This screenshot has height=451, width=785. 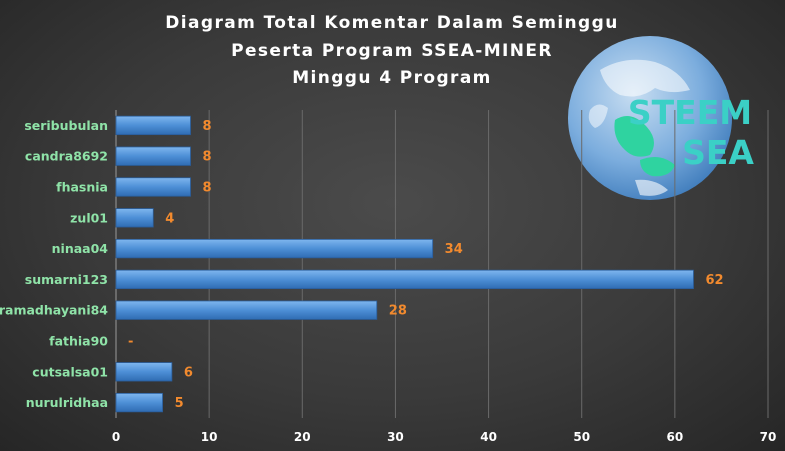 I want to click on bar-nurulridhaa, so click(x=139, y=402).